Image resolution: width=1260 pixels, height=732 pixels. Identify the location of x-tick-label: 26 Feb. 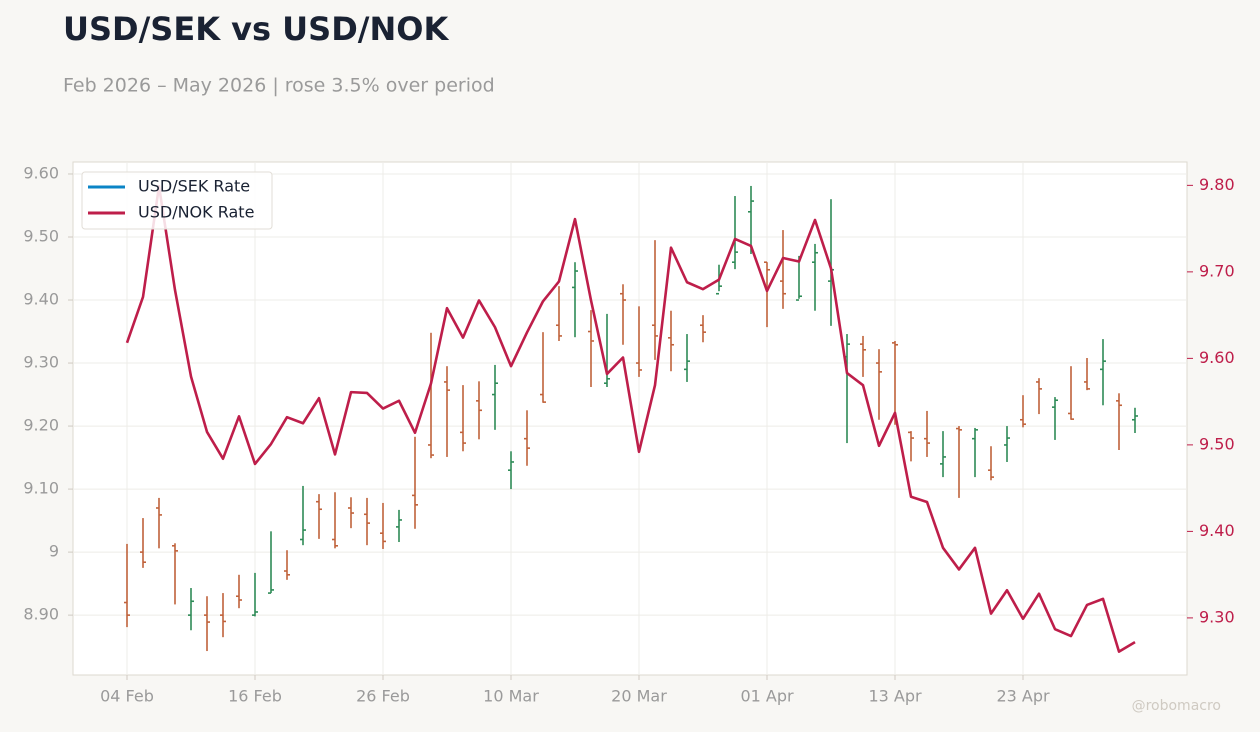
(383, 696).